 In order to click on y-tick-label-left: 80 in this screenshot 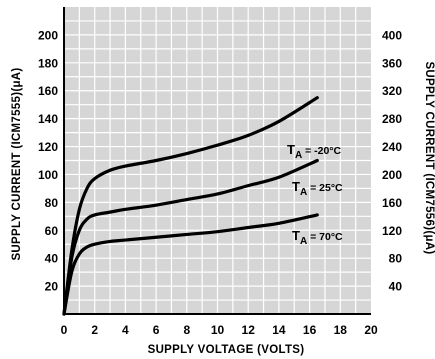, I will do `click(52, 203)`.